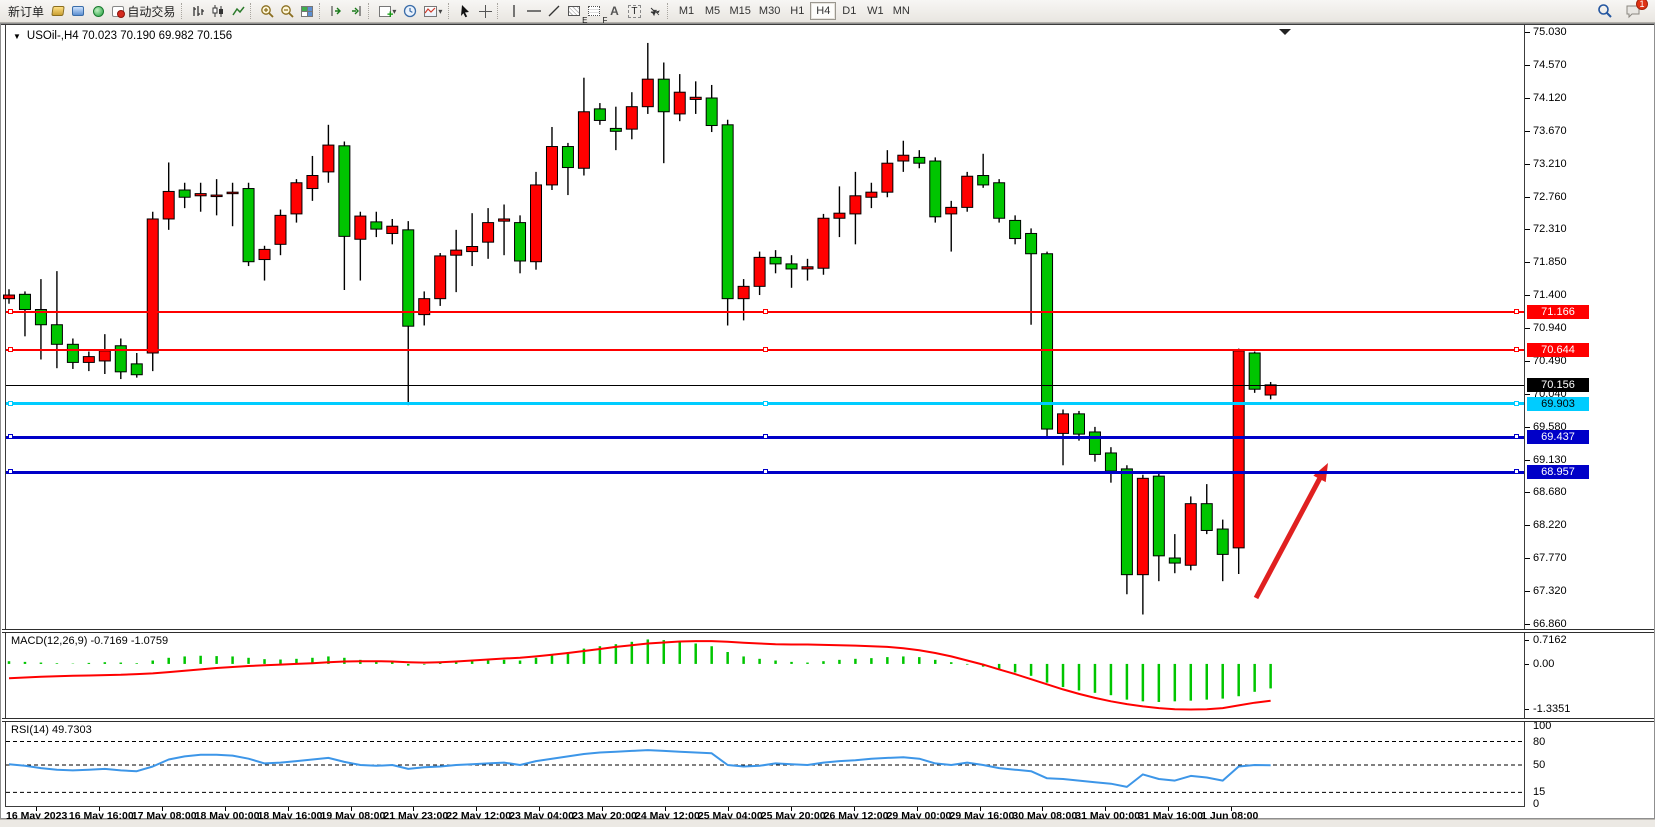 The height and width of the screenshot is (827, 1655). I want to click on line-chart-icon, so click(238, 11).